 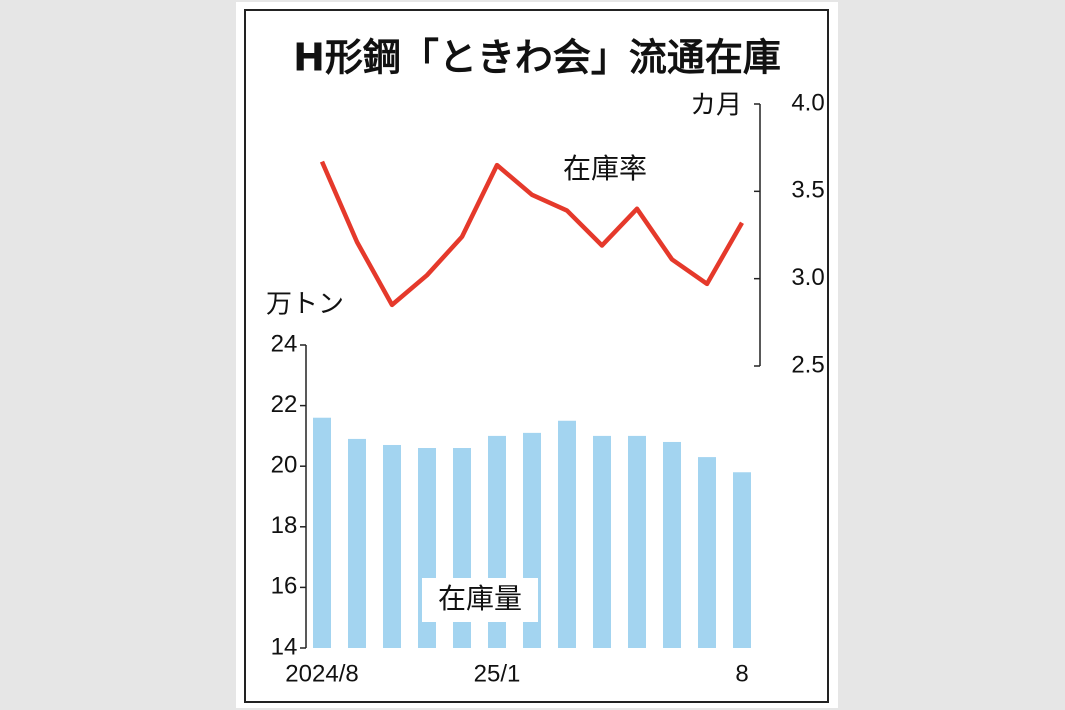 What do you see at coordinates (305, 305) in the screenshot?
I see `y-axis-unit: 万トン` at bounding box center [305, 305].